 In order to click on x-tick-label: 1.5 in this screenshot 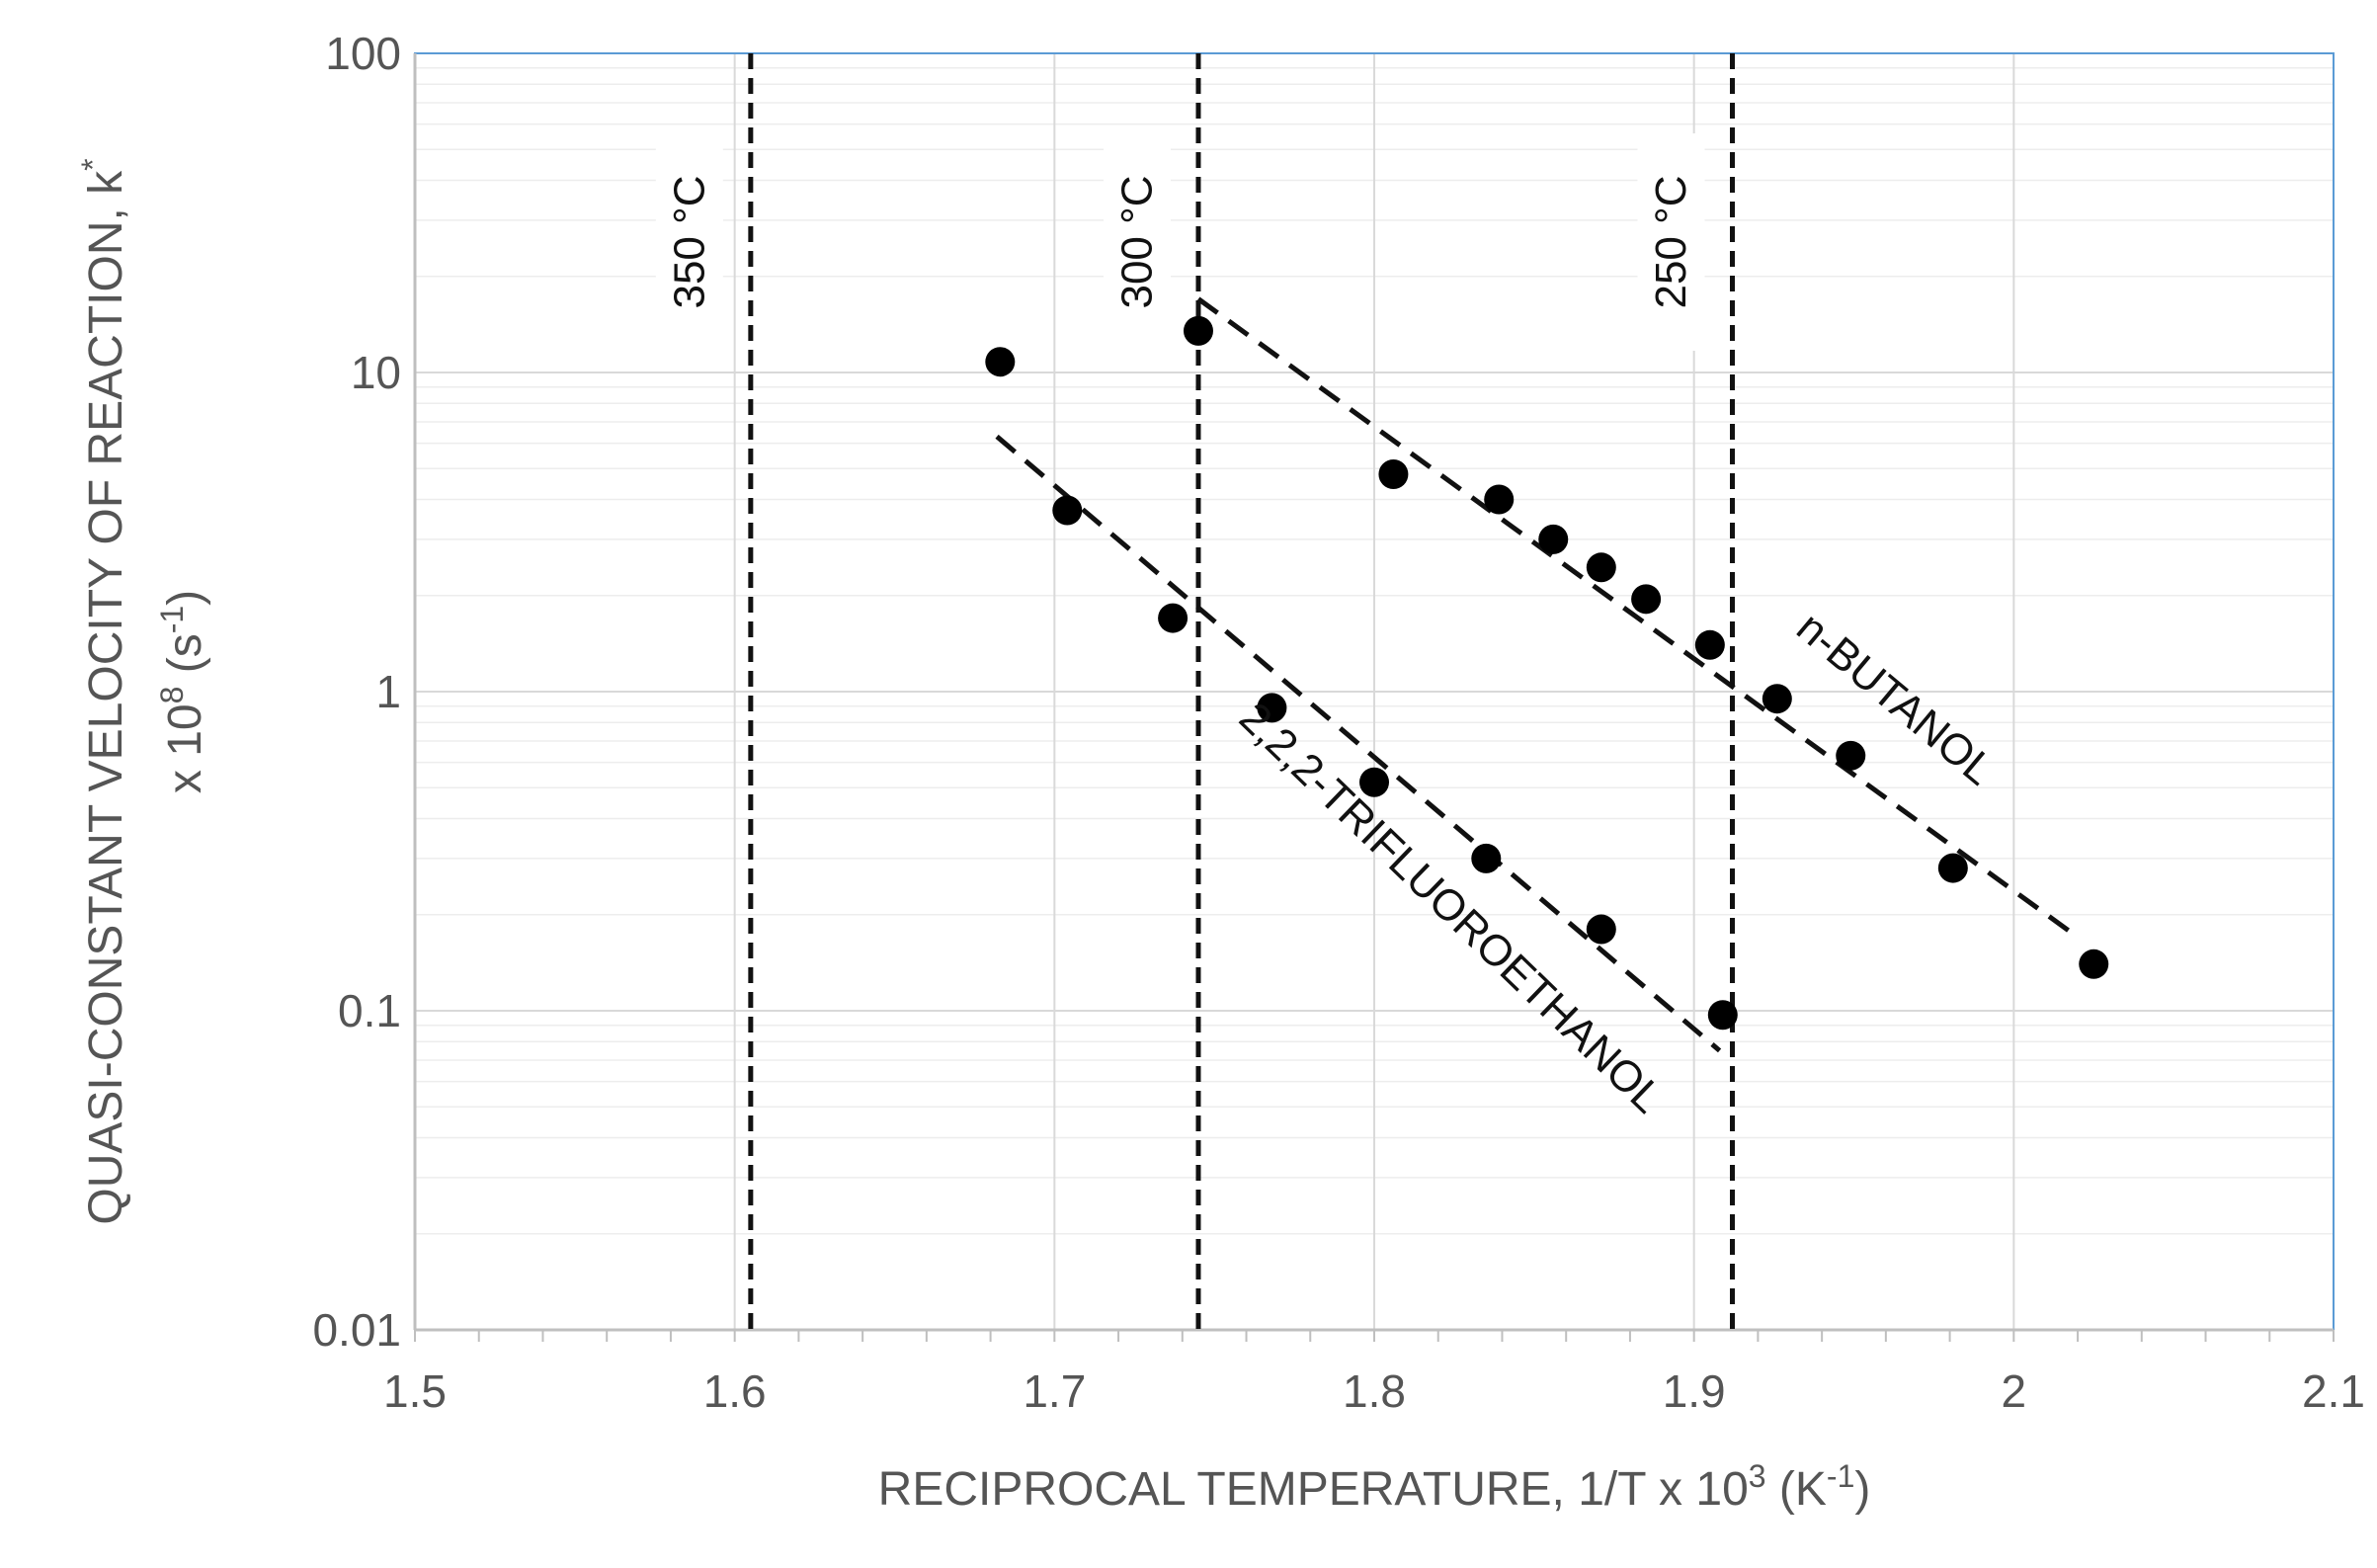, I will do `click(415, 1391)`.